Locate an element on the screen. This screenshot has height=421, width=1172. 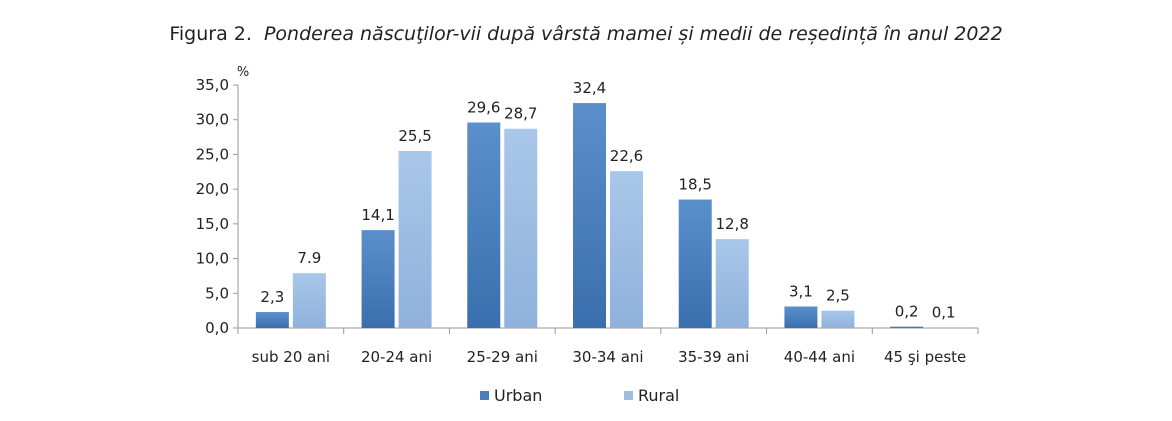
x-tick-label: 30-34 ani is located at coordinates (607, 357).